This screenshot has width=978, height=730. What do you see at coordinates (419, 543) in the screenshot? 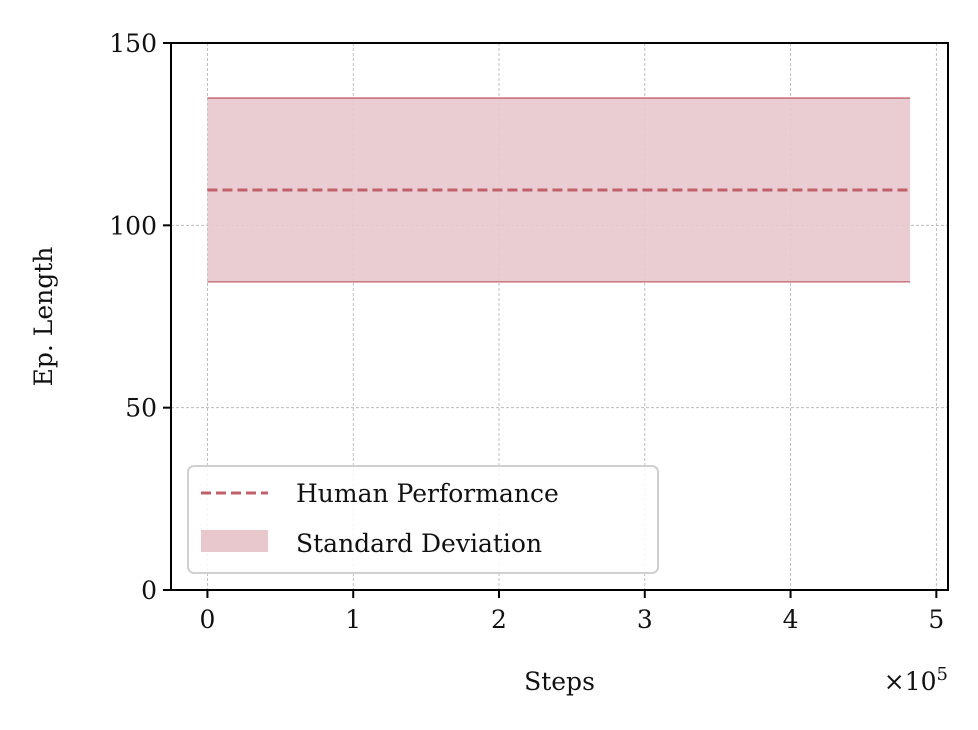
I see `legend-label-standard-deviation: Standard Deviation` at bounding box center [419, 543].